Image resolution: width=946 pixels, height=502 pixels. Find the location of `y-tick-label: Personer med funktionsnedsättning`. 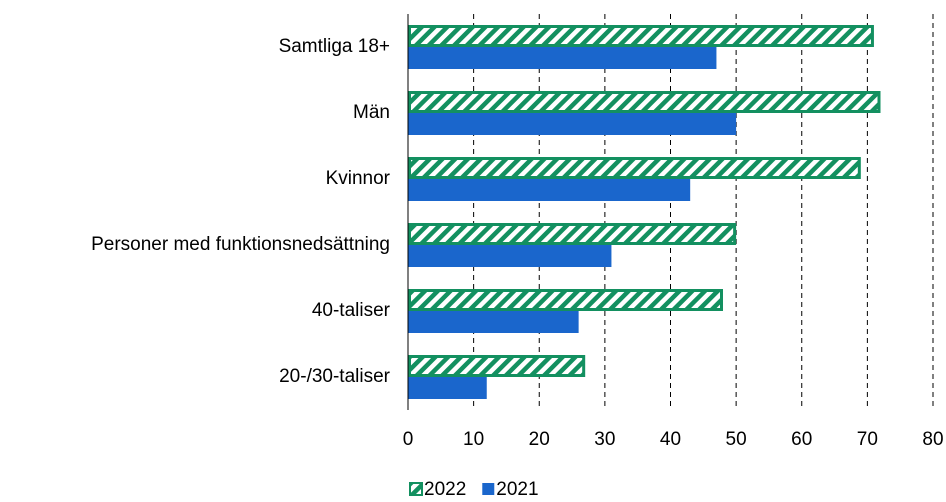

y-tick-label: Personer med funktionsnedsättning is located at coordinates (240, 244).